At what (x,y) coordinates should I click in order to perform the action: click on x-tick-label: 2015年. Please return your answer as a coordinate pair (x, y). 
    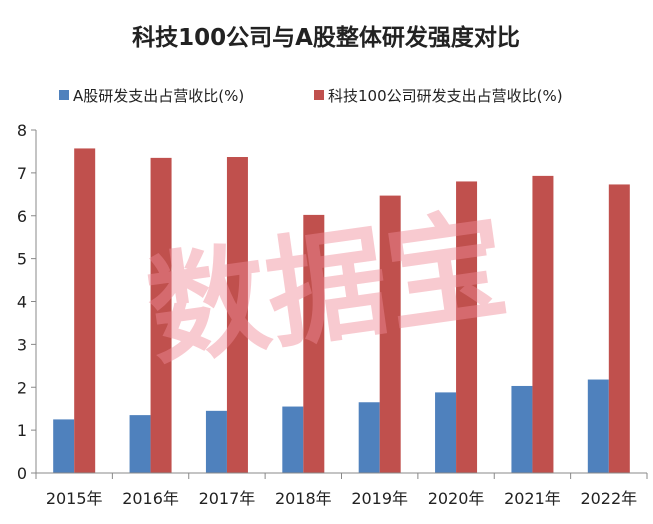
    Looking at the image, I should click on (74, 498).